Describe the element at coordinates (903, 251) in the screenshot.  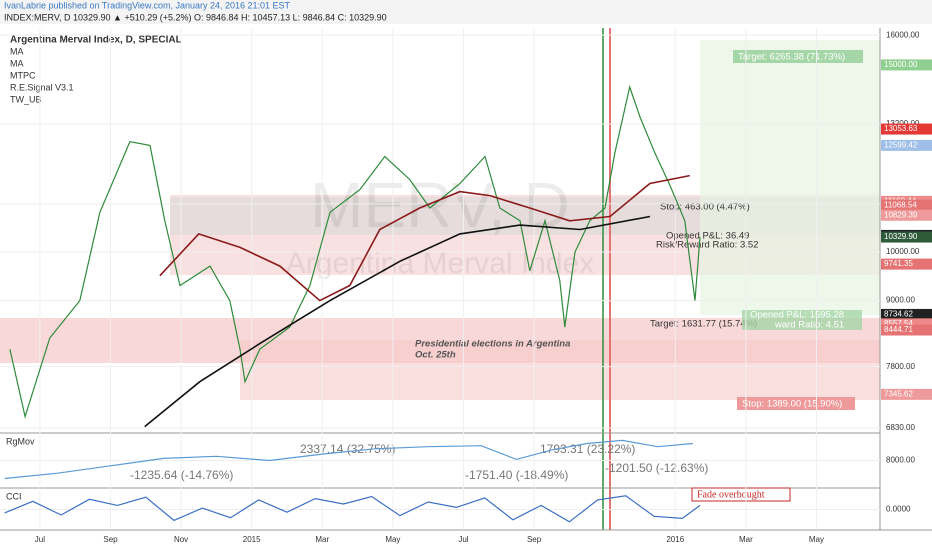
I see `y-tick-label: 10000.00` at that location.